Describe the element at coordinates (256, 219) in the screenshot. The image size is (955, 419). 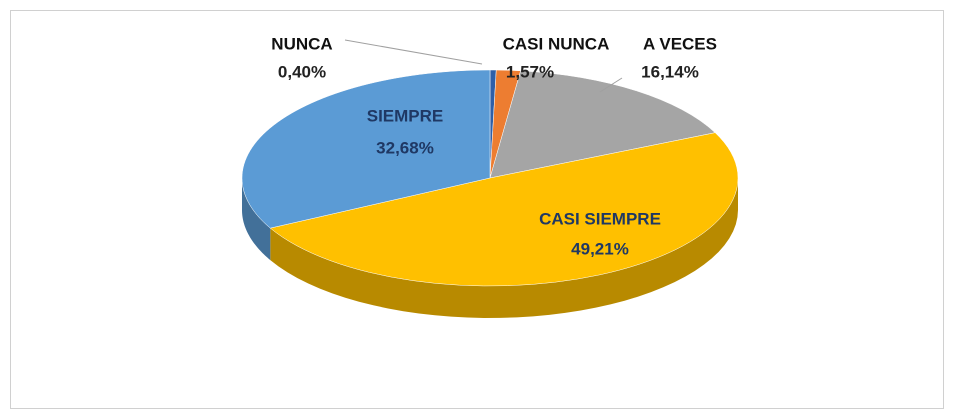
I see `slice-side` at that location.